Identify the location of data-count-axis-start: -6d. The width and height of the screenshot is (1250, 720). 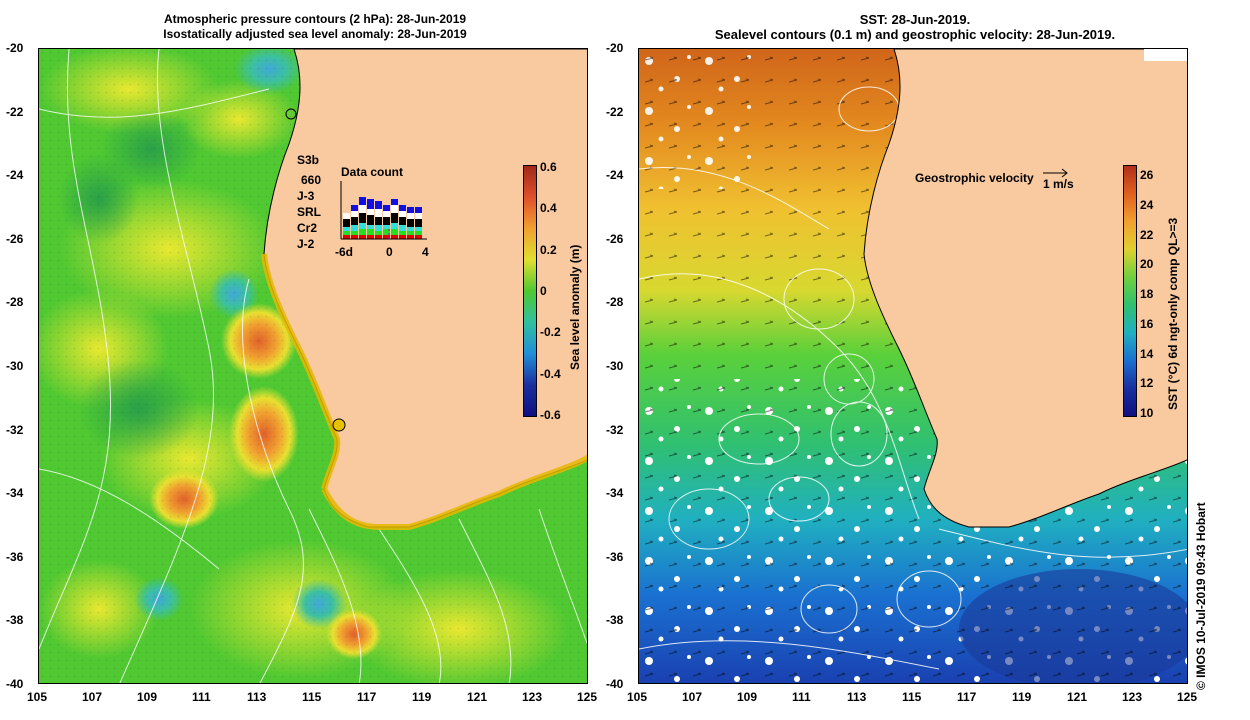
(344, 252).